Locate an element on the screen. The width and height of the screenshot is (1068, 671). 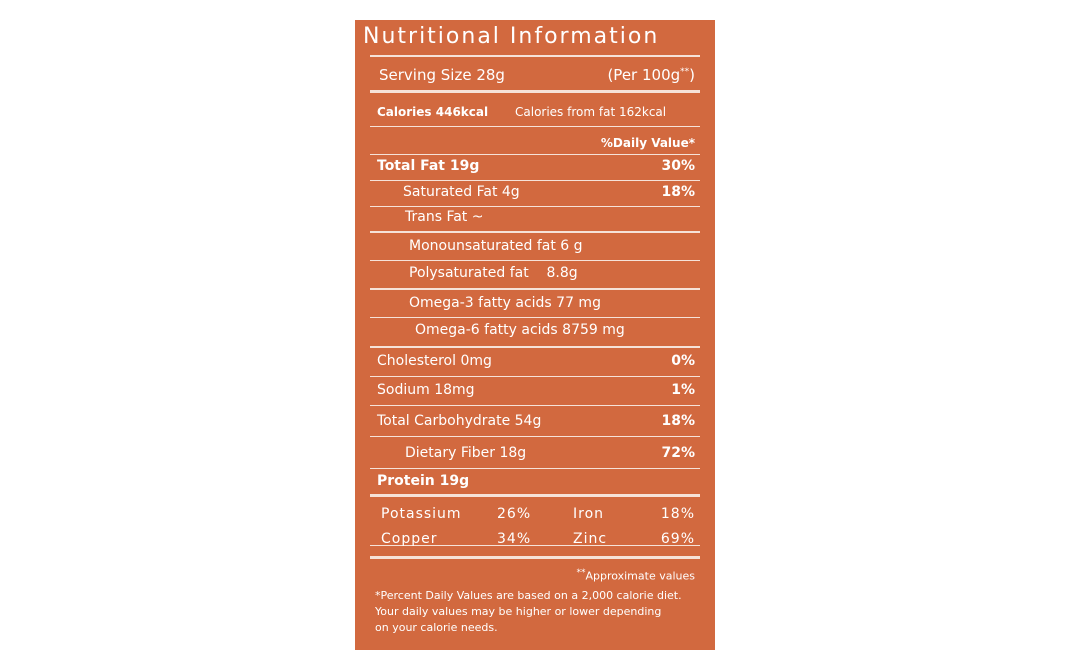
row-dv: 72% is located at coordinates (678, 453).